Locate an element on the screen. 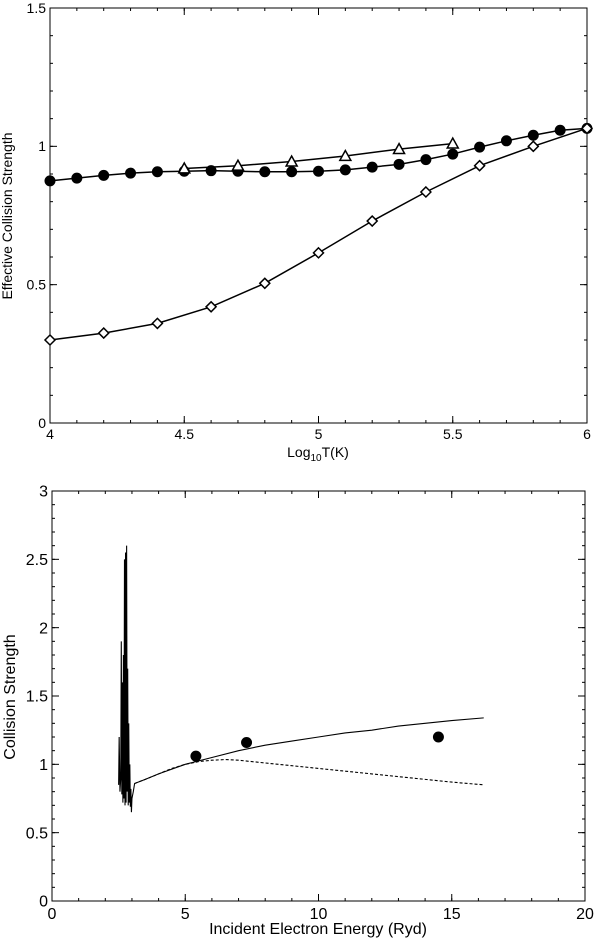 The height and width of the screenshot is (942, 594). bottom-y-tick-label: 0 is located at coordinates (43, 902).